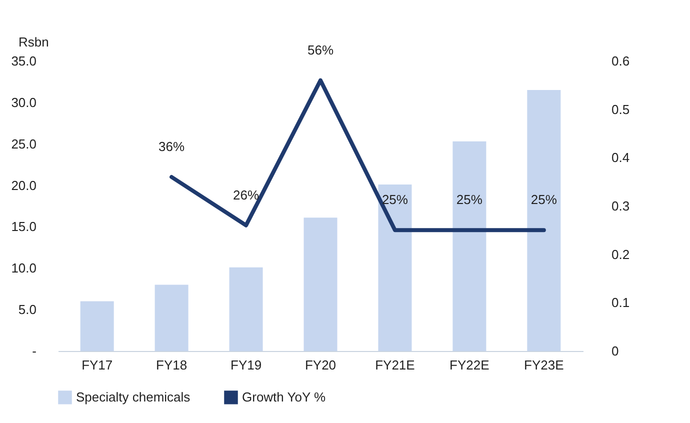 This screenshot has height=423, width=690. What do you see at coordinates (23, 102) in the screenshot?
I see `y-tick-label: 30.0` at bounding box center [23, 102].